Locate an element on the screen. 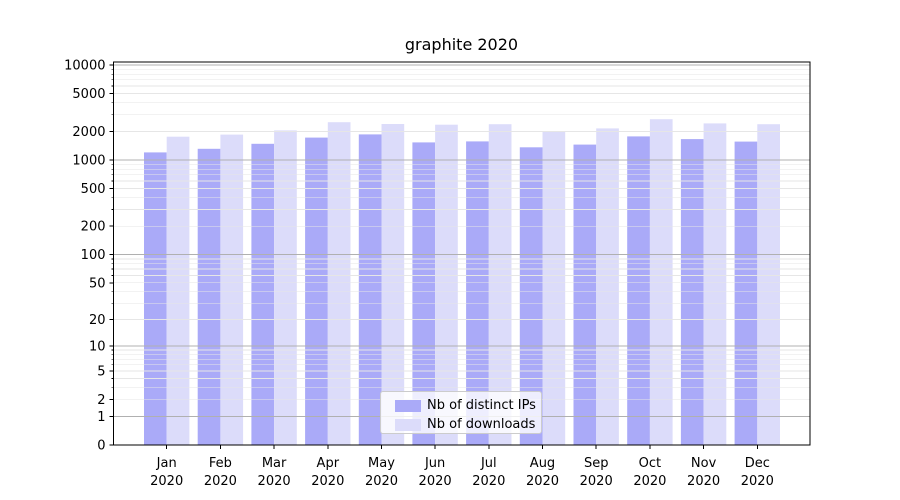 The image size is (900, 500). y-tick-label-10000: 10000 is located at coordinates (84, 66).